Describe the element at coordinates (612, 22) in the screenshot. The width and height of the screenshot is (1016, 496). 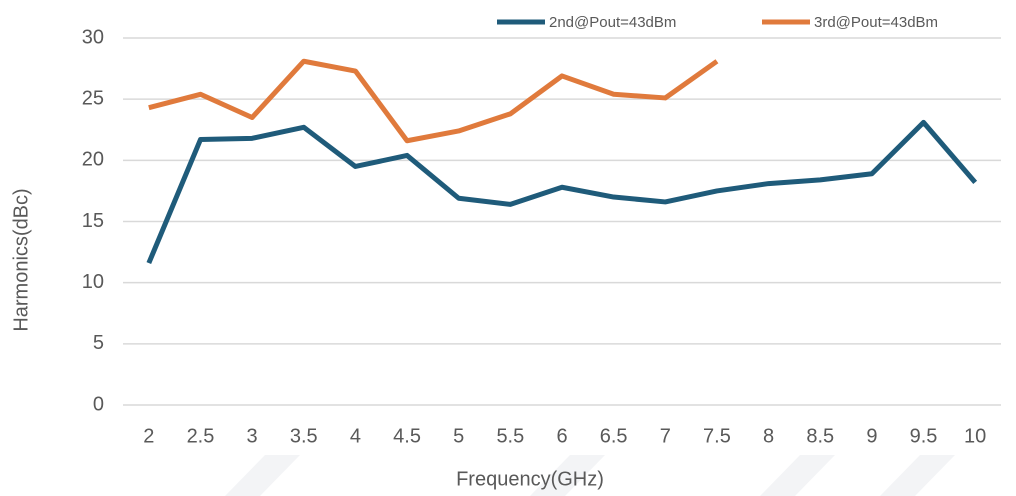
I see `legend-label: 2nd@Pout=43dBm` at that location.